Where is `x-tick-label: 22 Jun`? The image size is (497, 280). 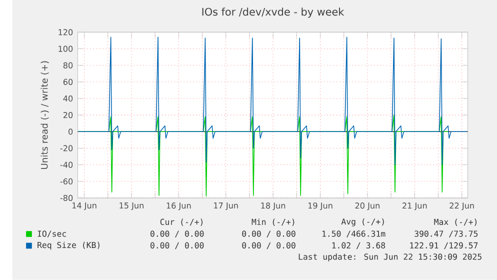 x-tick-label: 22 Jun is located at coordinates (462, 206).